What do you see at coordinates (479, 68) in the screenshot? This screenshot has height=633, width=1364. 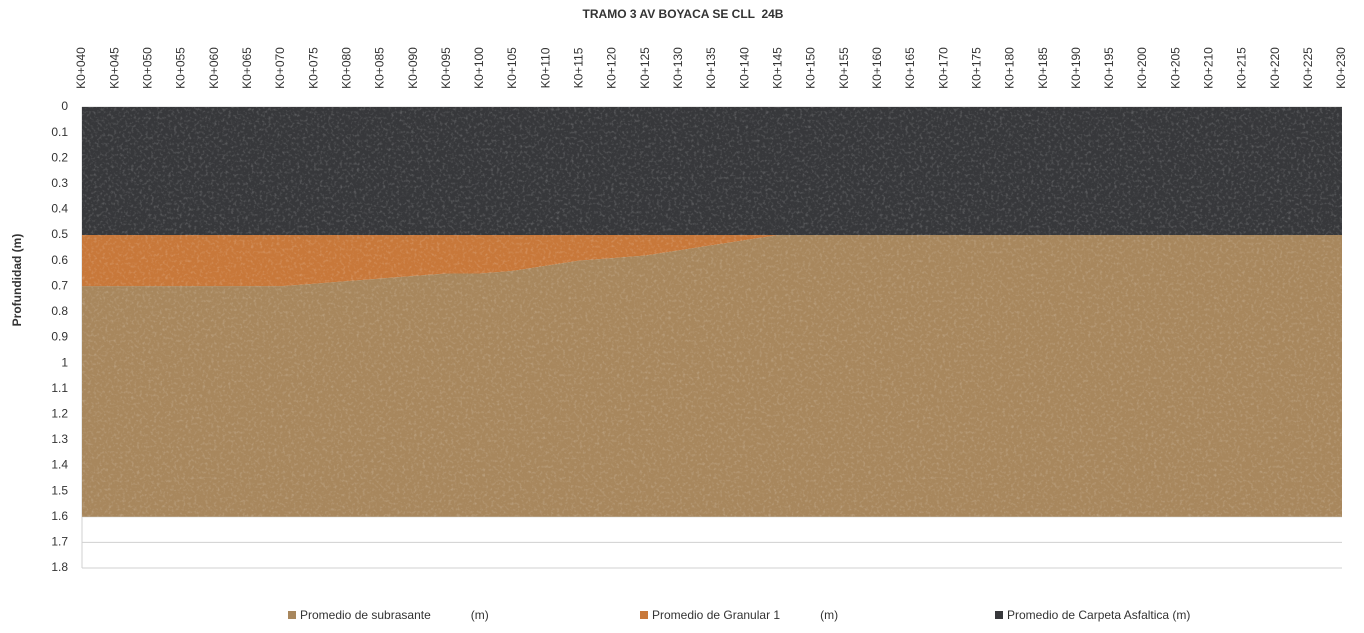 I see `x-tick-label: K0+100` at bounding box center [479, 68].